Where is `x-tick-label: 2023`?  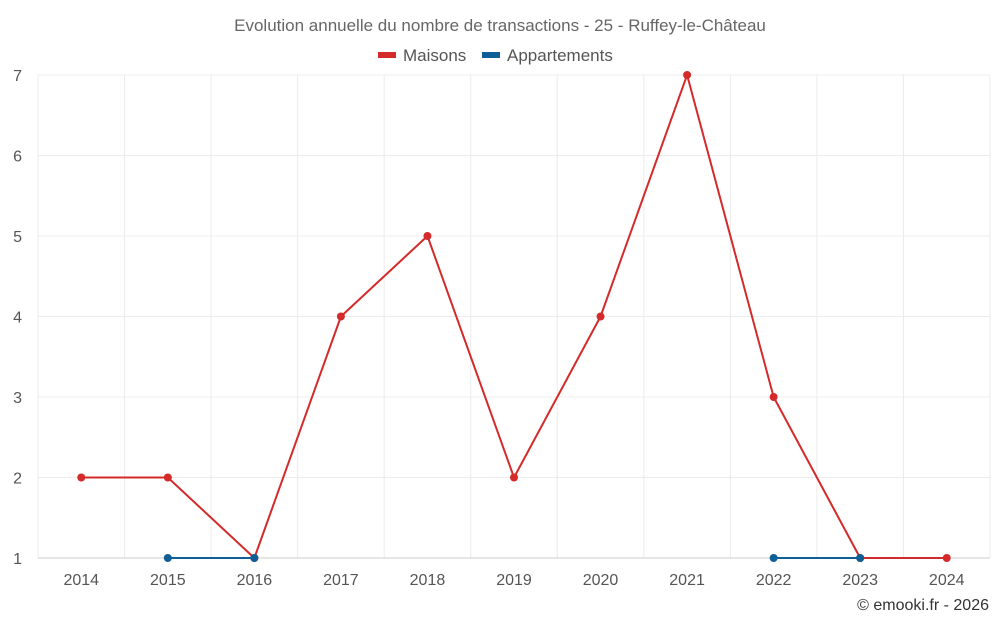
x-tick-label: 2023 is located at coordinates (860, 580).